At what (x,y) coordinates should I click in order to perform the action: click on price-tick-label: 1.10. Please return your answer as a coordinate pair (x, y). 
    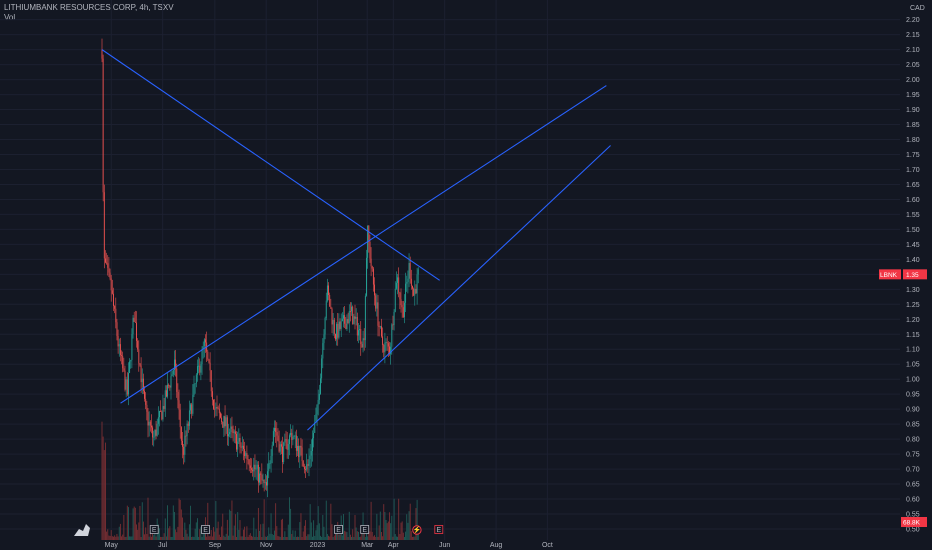
    Looking at the image, I should click on (913, 350).